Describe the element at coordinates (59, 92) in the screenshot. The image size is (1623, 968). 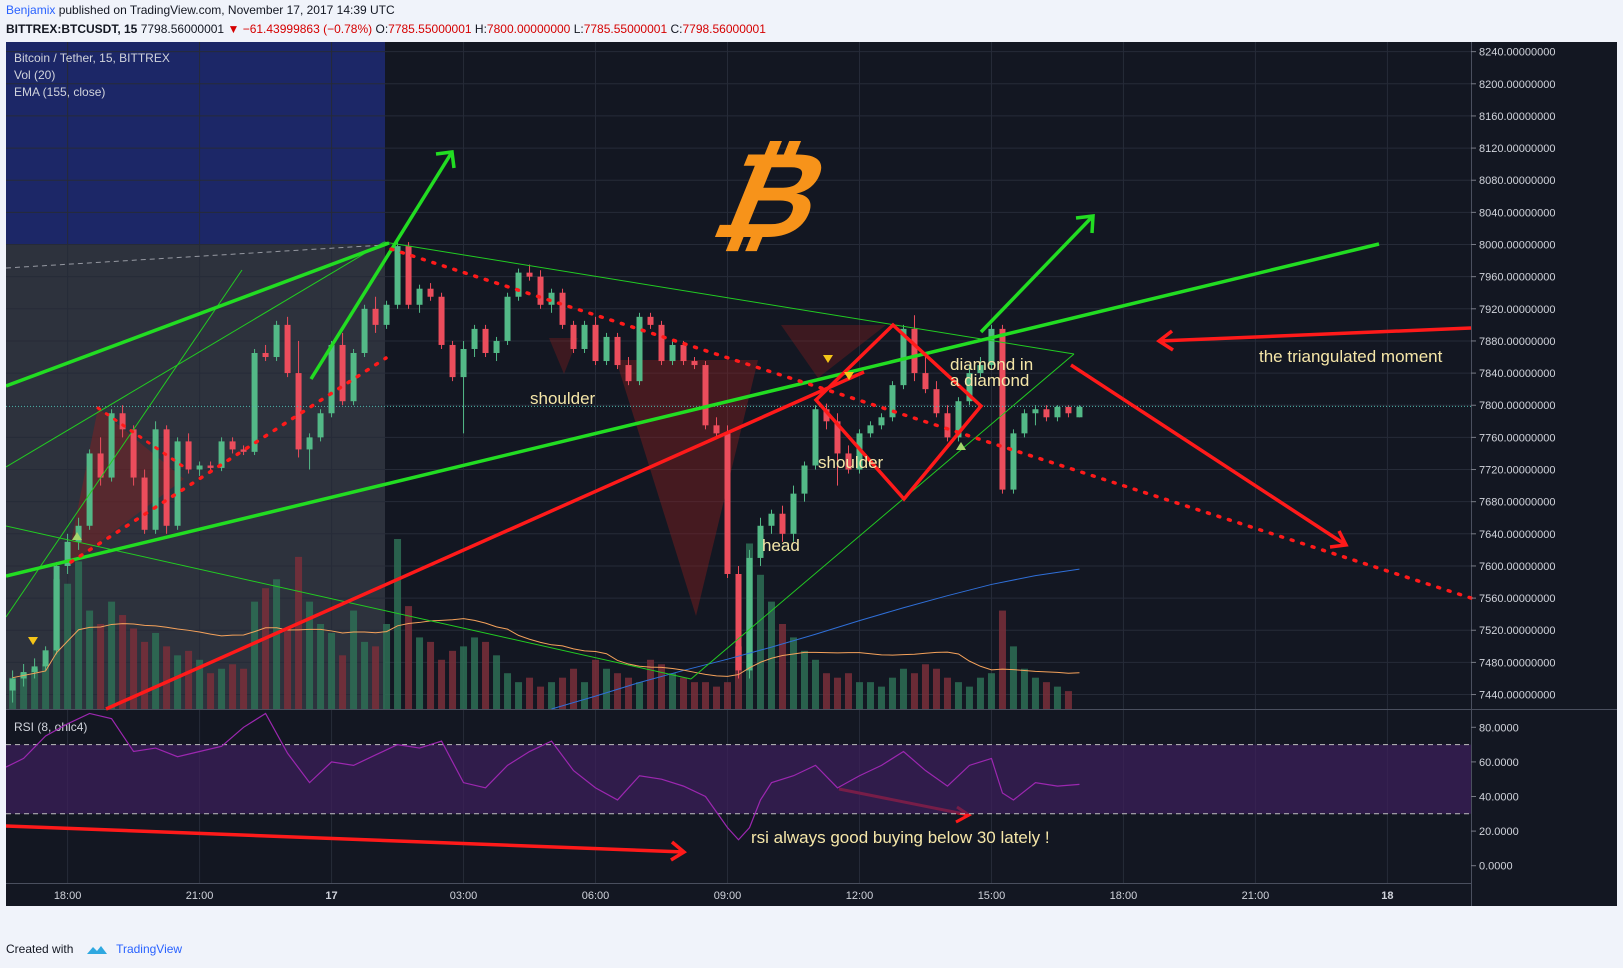
I see `legend-ema: EMA (155, close)` at that location.